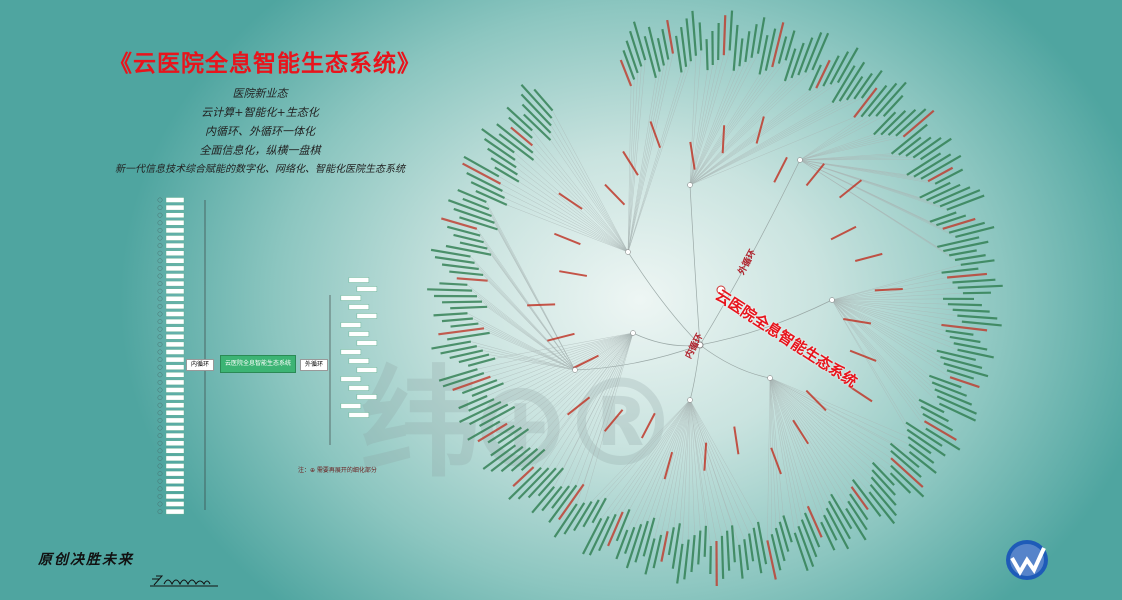 This screenshot has width=1122, height=600. What do you see at coordinates (735, 361) in the screenshot?
I see `radial-branch` at bounding box center [735, 361].